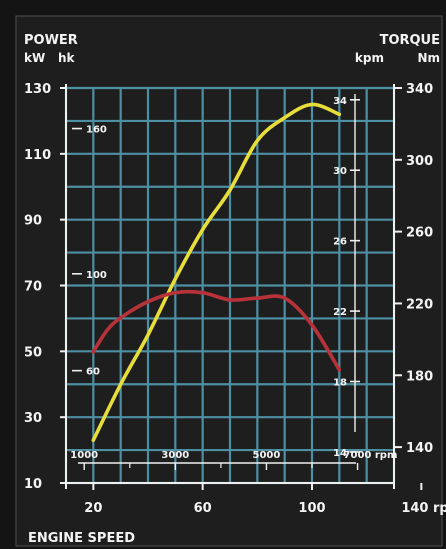 The height and width of the screenshot is (549, 446). I want to click on x-tick-label-rpm: 3000, so click(175, 455).